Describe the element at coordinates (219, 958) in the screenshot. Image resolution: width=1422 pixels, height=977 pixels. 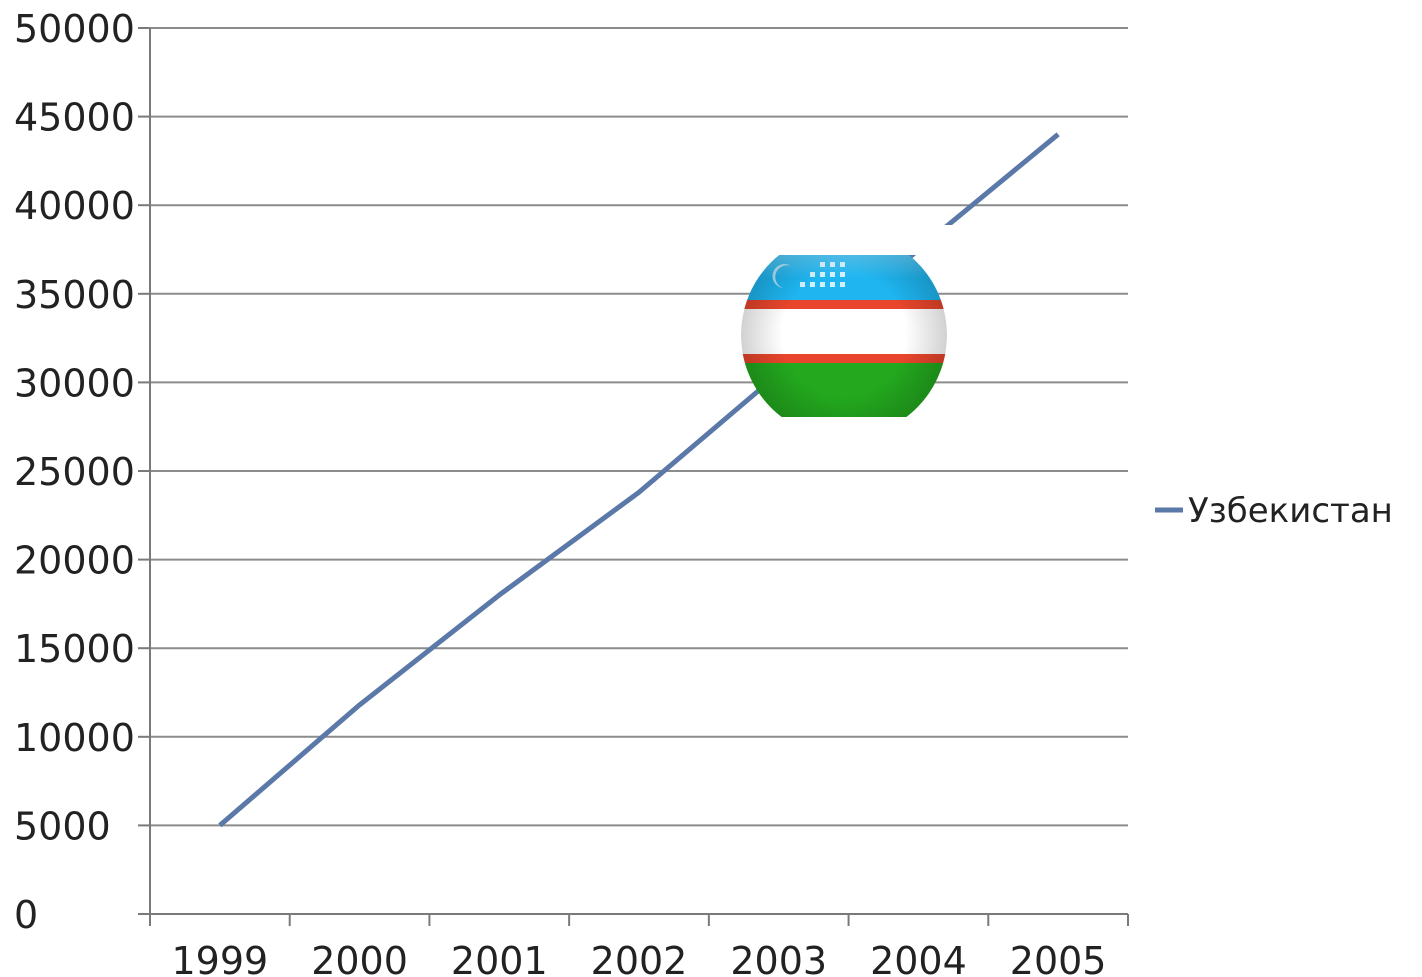
I see `x-tick-label: 1999` at that location.